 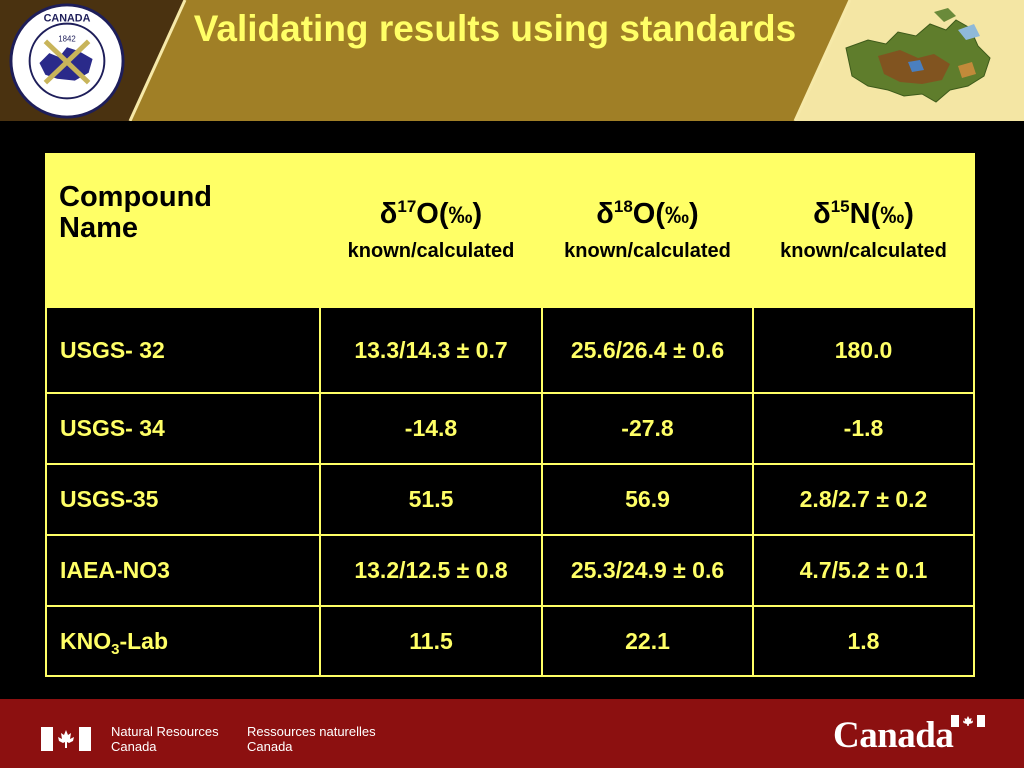 What do you see at coordinates (647, 499) in the screenshot?
I see `d18o-cell: 56.9` at bounding box center [647, 499].